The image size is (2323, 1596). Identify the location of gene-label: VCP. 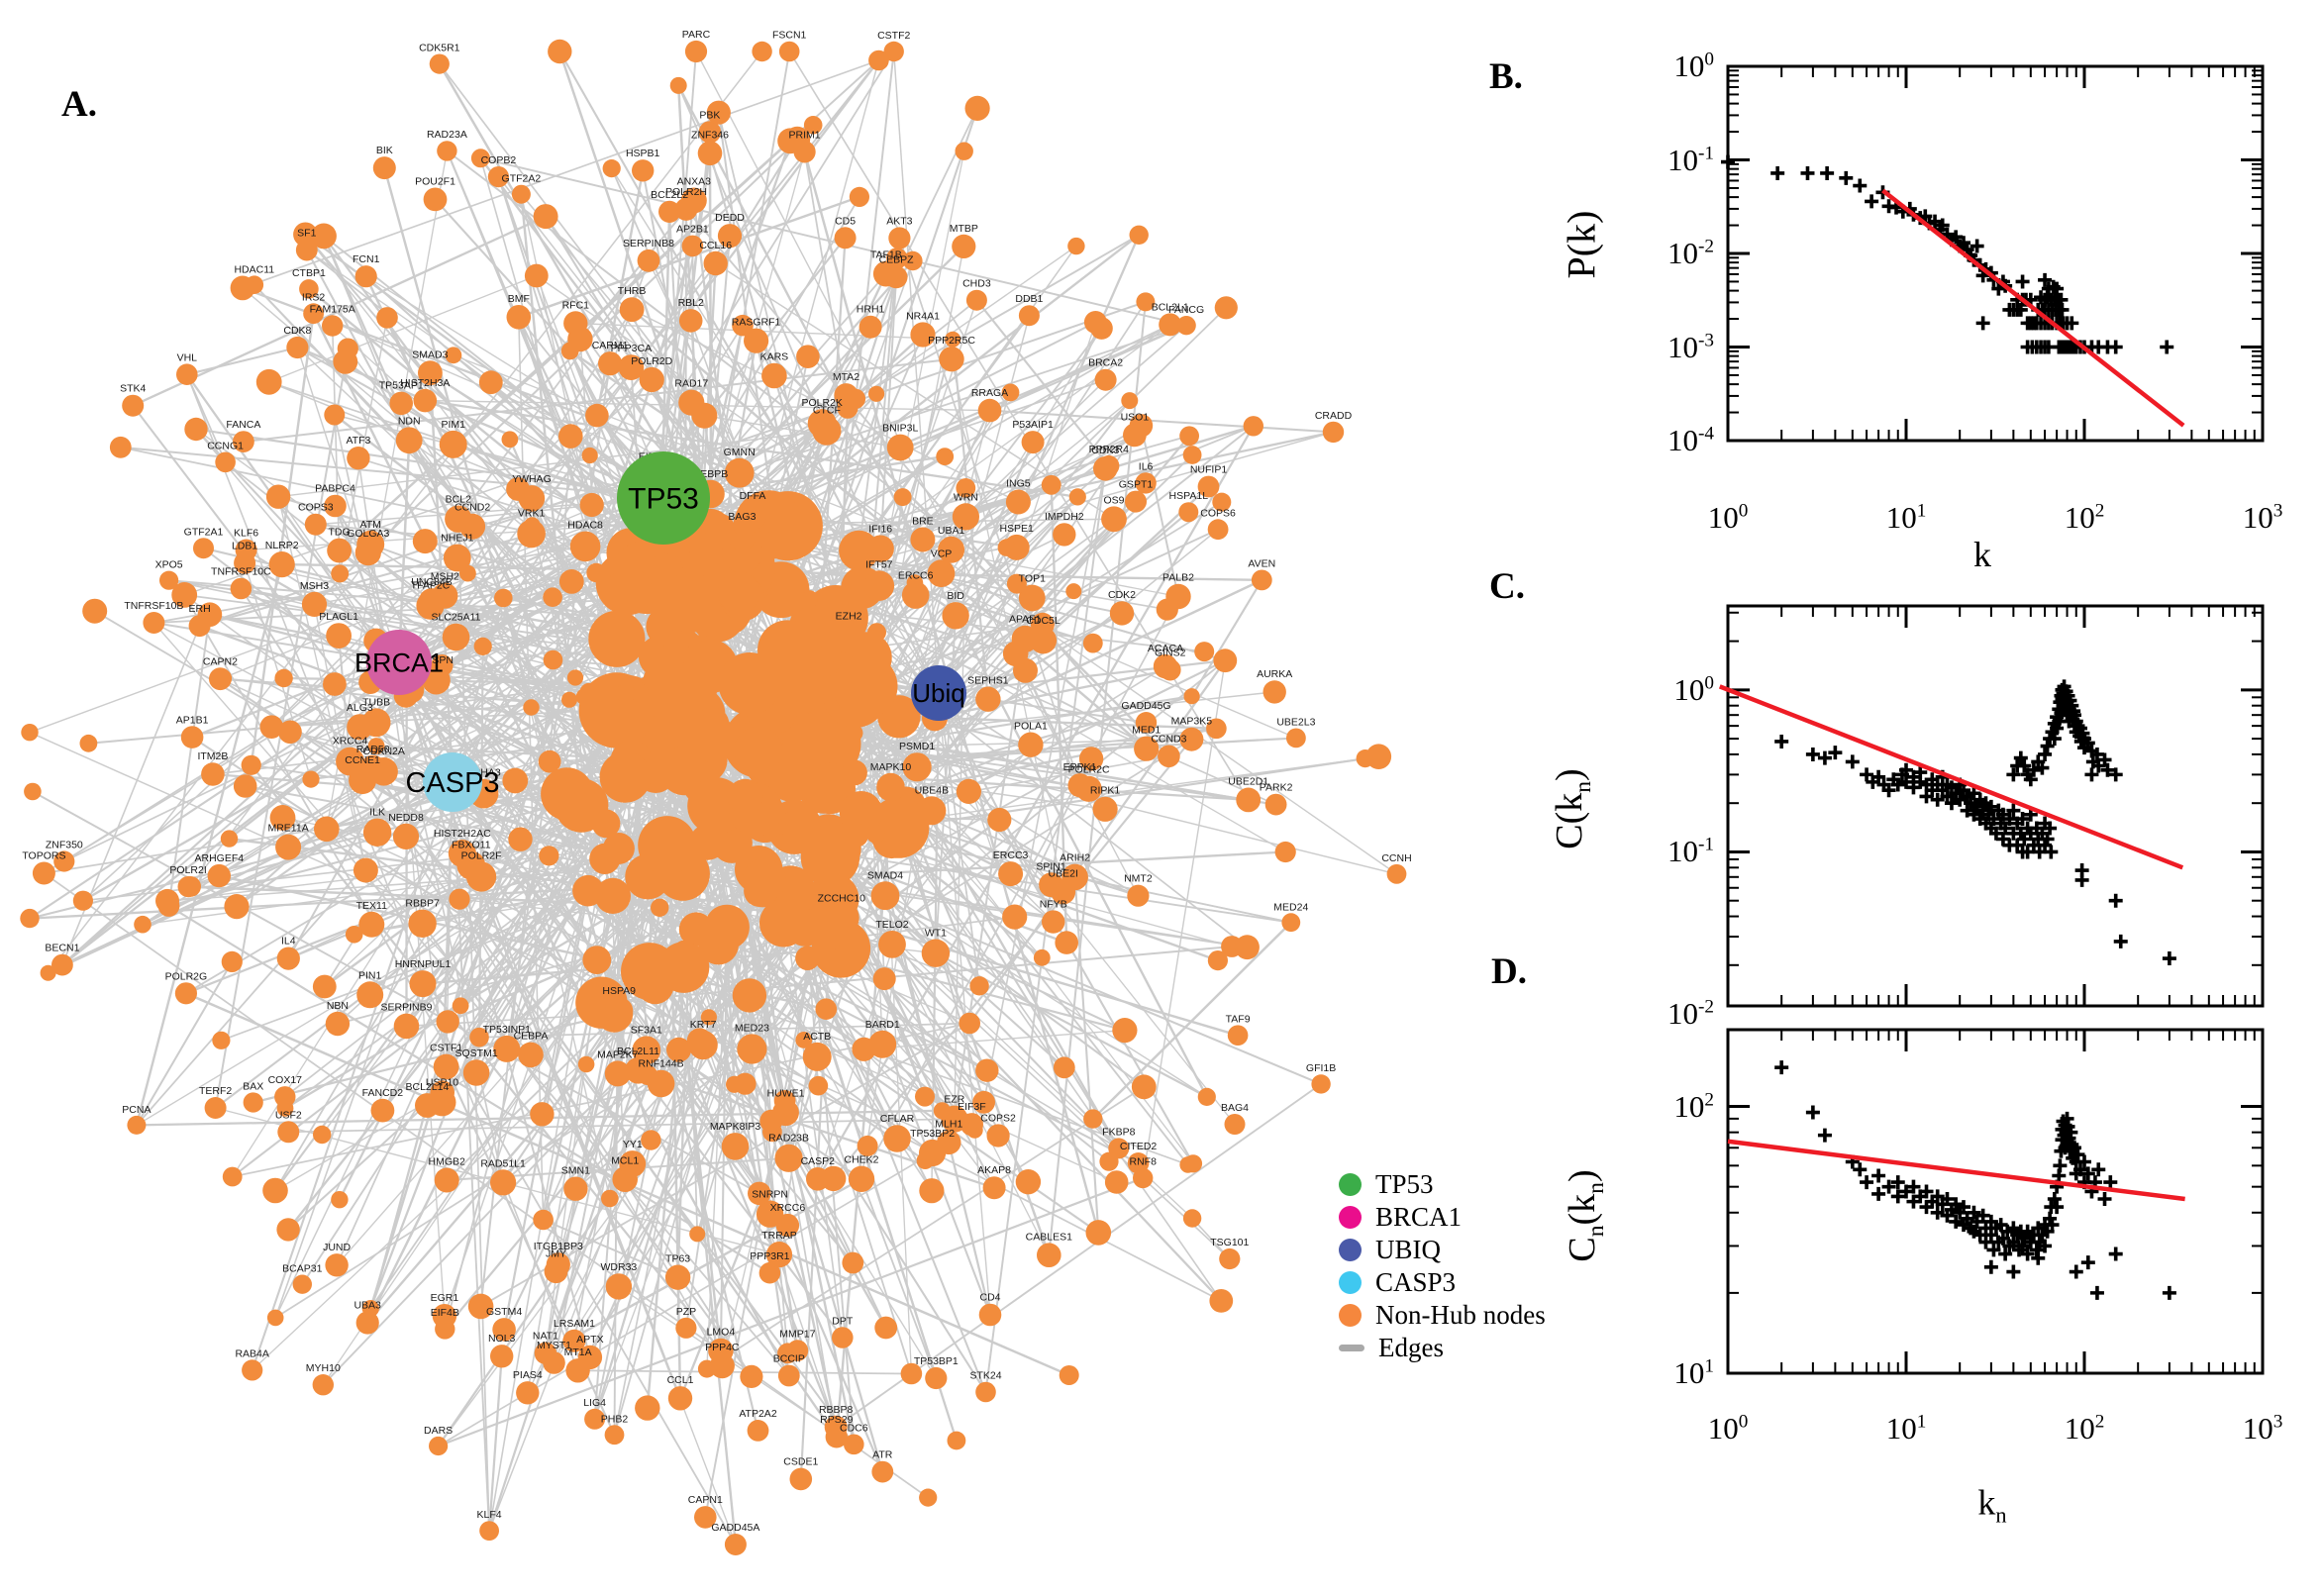
(942, 553).